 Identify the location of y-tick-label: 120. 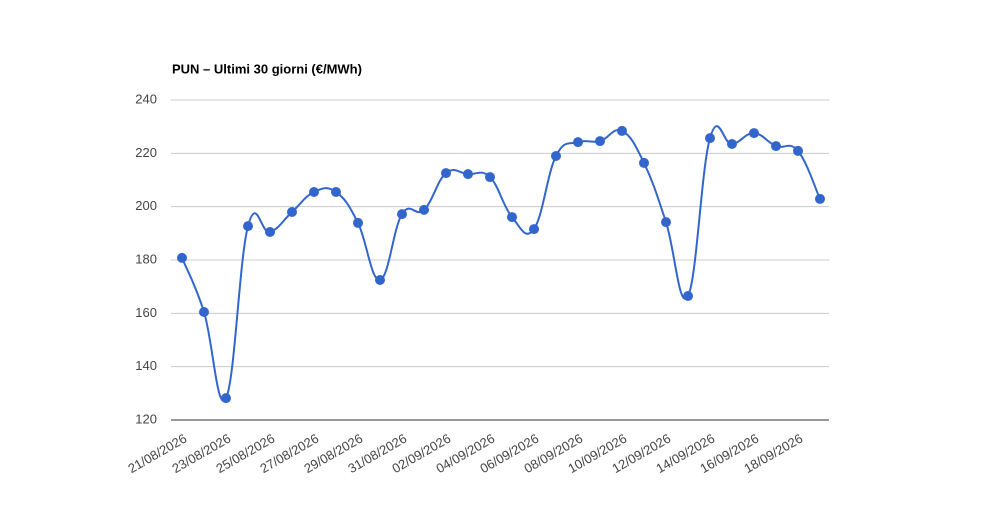
(146, 418).